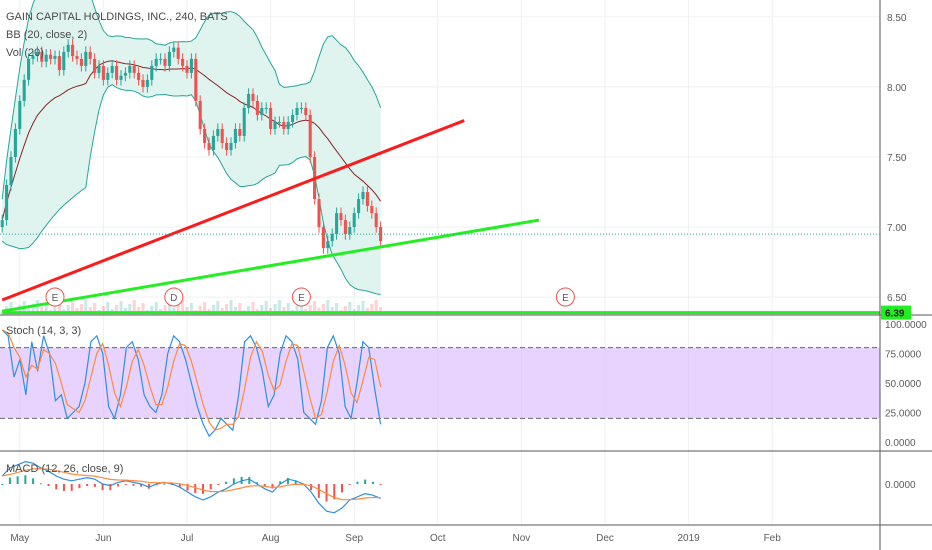  What do you see at coordinates (19, 538) in the screenshot?
I see `time-tick-label: May` at bounding box center [19, 538].